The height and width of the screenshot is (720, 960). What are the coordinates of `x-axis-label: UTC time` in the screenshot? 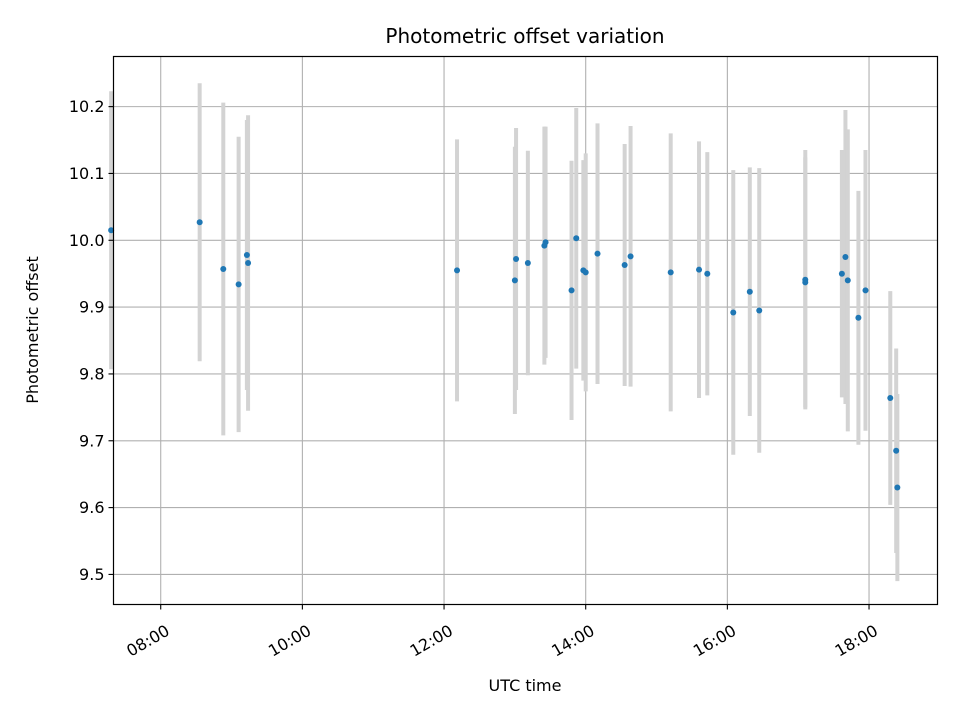 It's located at (525, 685).